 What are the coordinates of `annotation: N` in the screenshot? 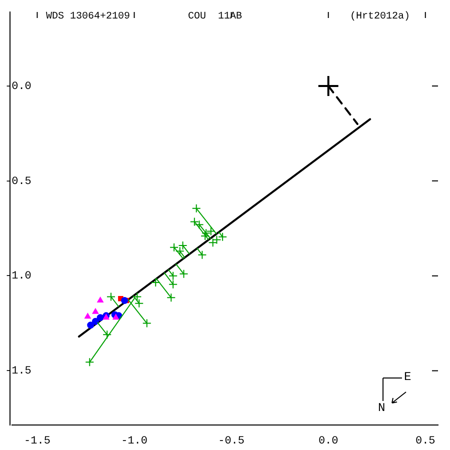 It's located at (382, 408).